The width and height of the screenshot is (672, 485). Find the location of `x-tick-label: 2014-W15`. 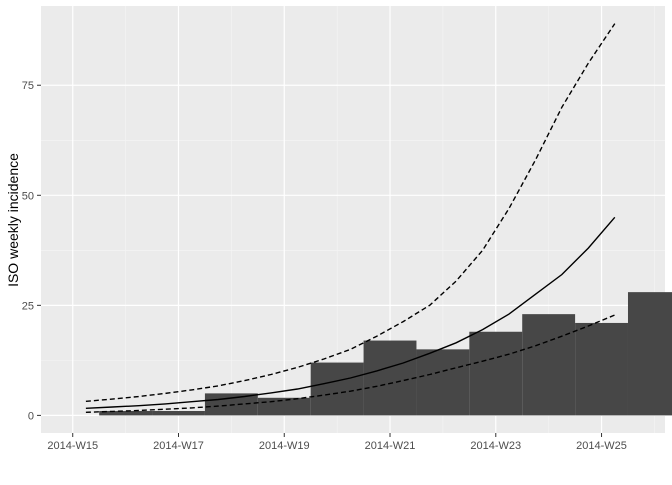

x-tick-label: 2014-W15 is located at coordinates (72, 446).